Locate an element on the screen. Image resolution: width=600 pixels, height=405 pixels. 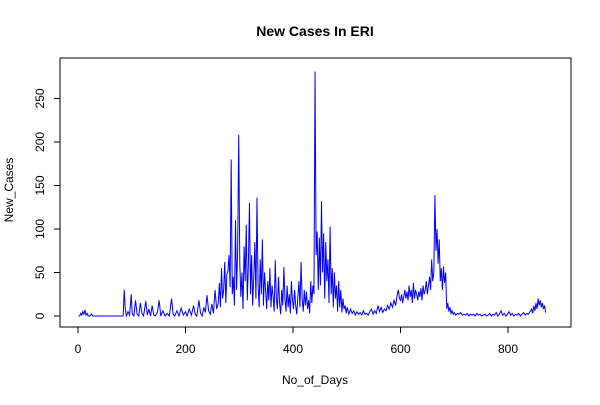
x-tick-label: 0 is located at coordinates (78, 349).